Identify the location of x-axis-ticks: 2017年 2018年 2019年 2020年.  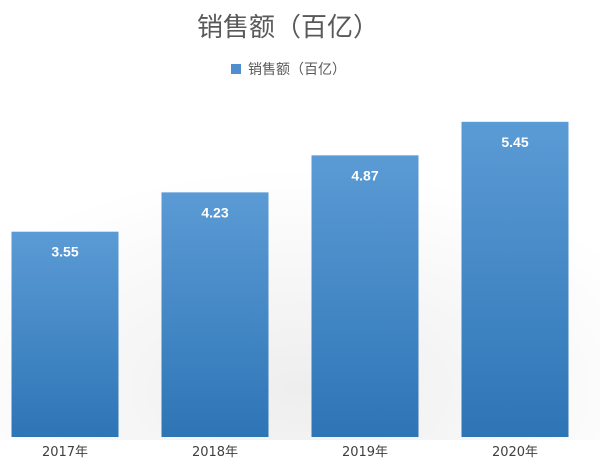
(290, 452).